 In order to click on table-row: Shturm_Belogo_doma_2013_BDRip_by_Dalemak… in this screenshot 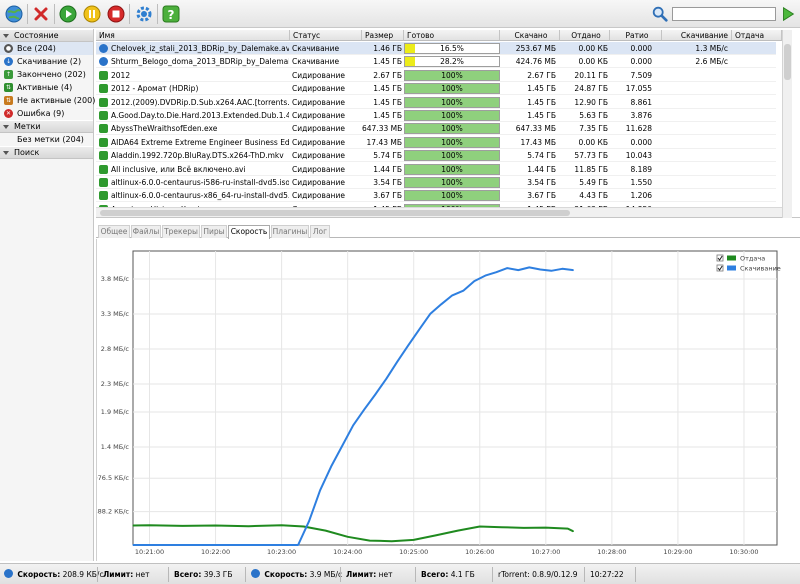, I will do `click(436, 62)`.